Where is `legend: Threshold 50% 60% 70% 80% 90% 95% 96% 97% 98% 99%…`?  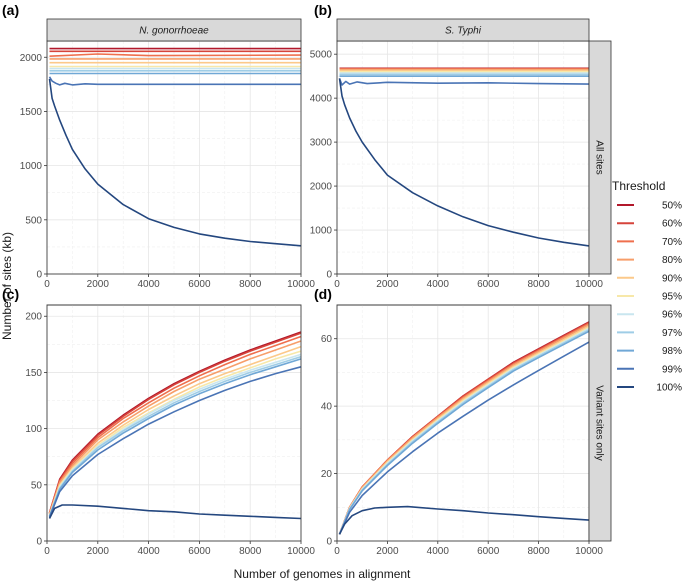 legend: Threshold 50% 60% 70% 80% 90% 95% 96% 97% 98% 99%… is located at coordinates (647, 286).